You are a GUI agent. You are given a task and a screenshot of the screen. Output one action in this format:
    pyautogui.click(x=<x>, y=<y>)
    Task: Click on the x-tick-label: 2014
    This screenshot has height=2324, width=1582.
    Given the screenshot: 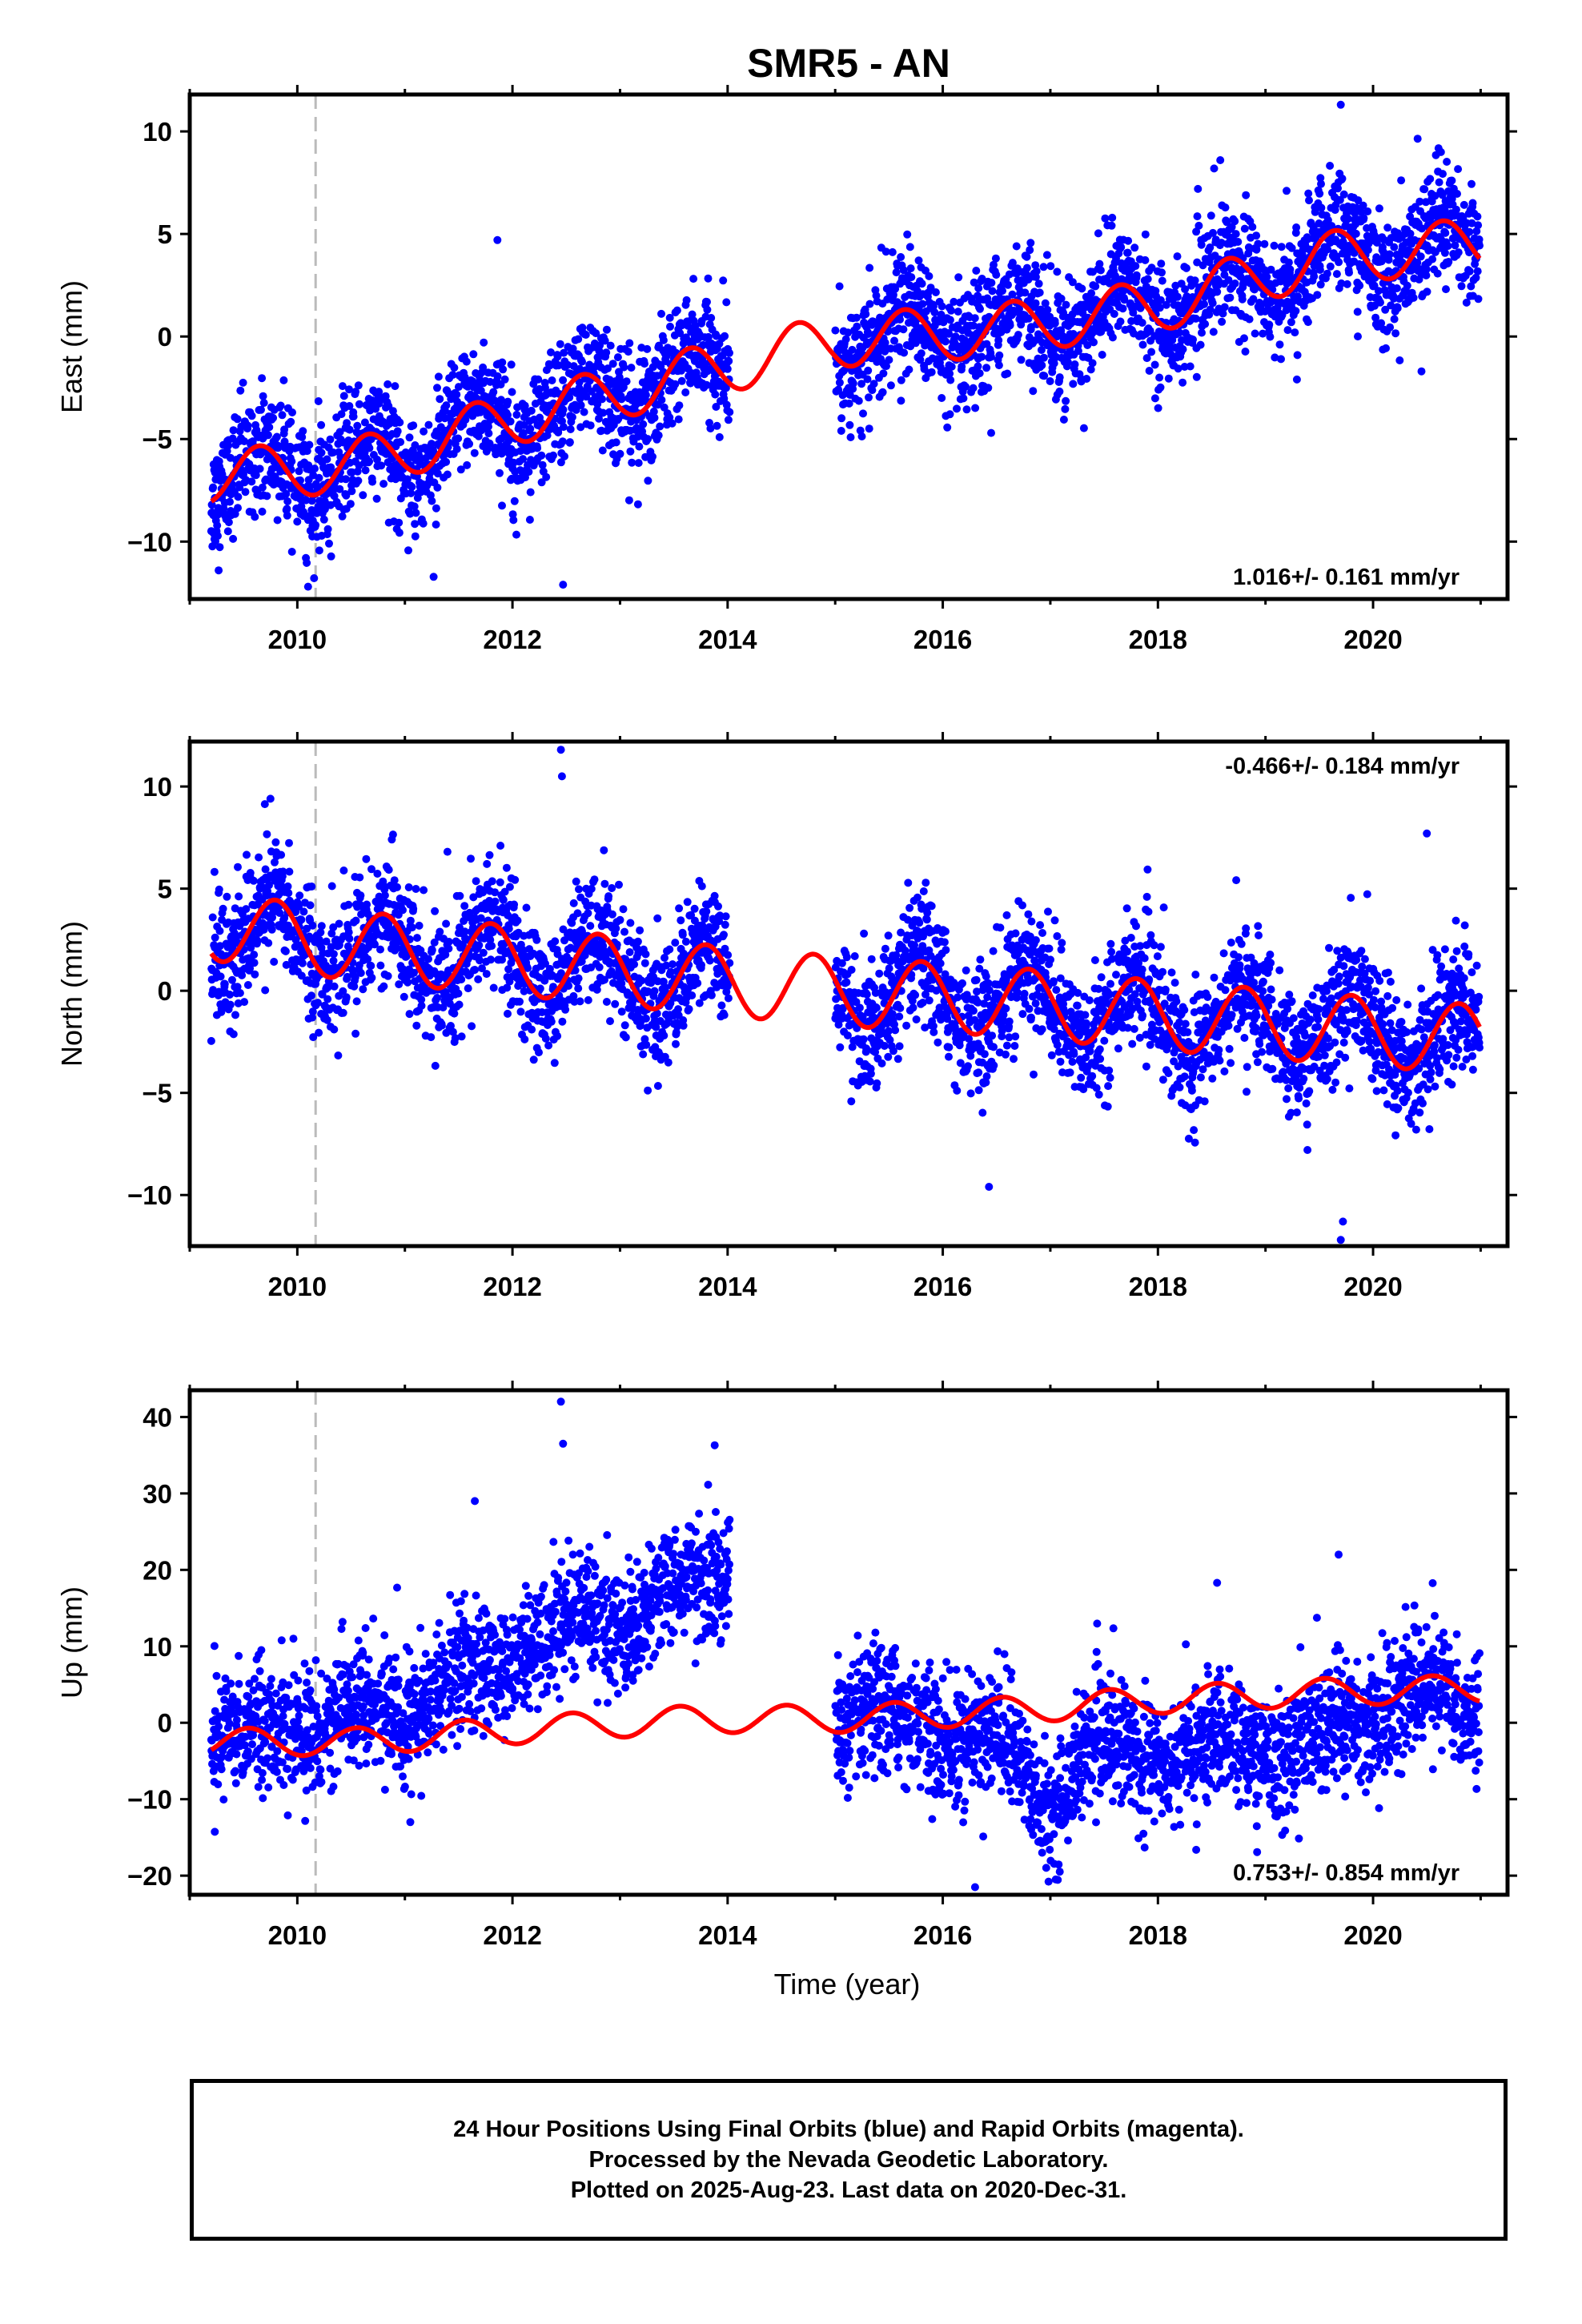 What is the action you would take?
    pyautogui.click(x=727, y=639)
    